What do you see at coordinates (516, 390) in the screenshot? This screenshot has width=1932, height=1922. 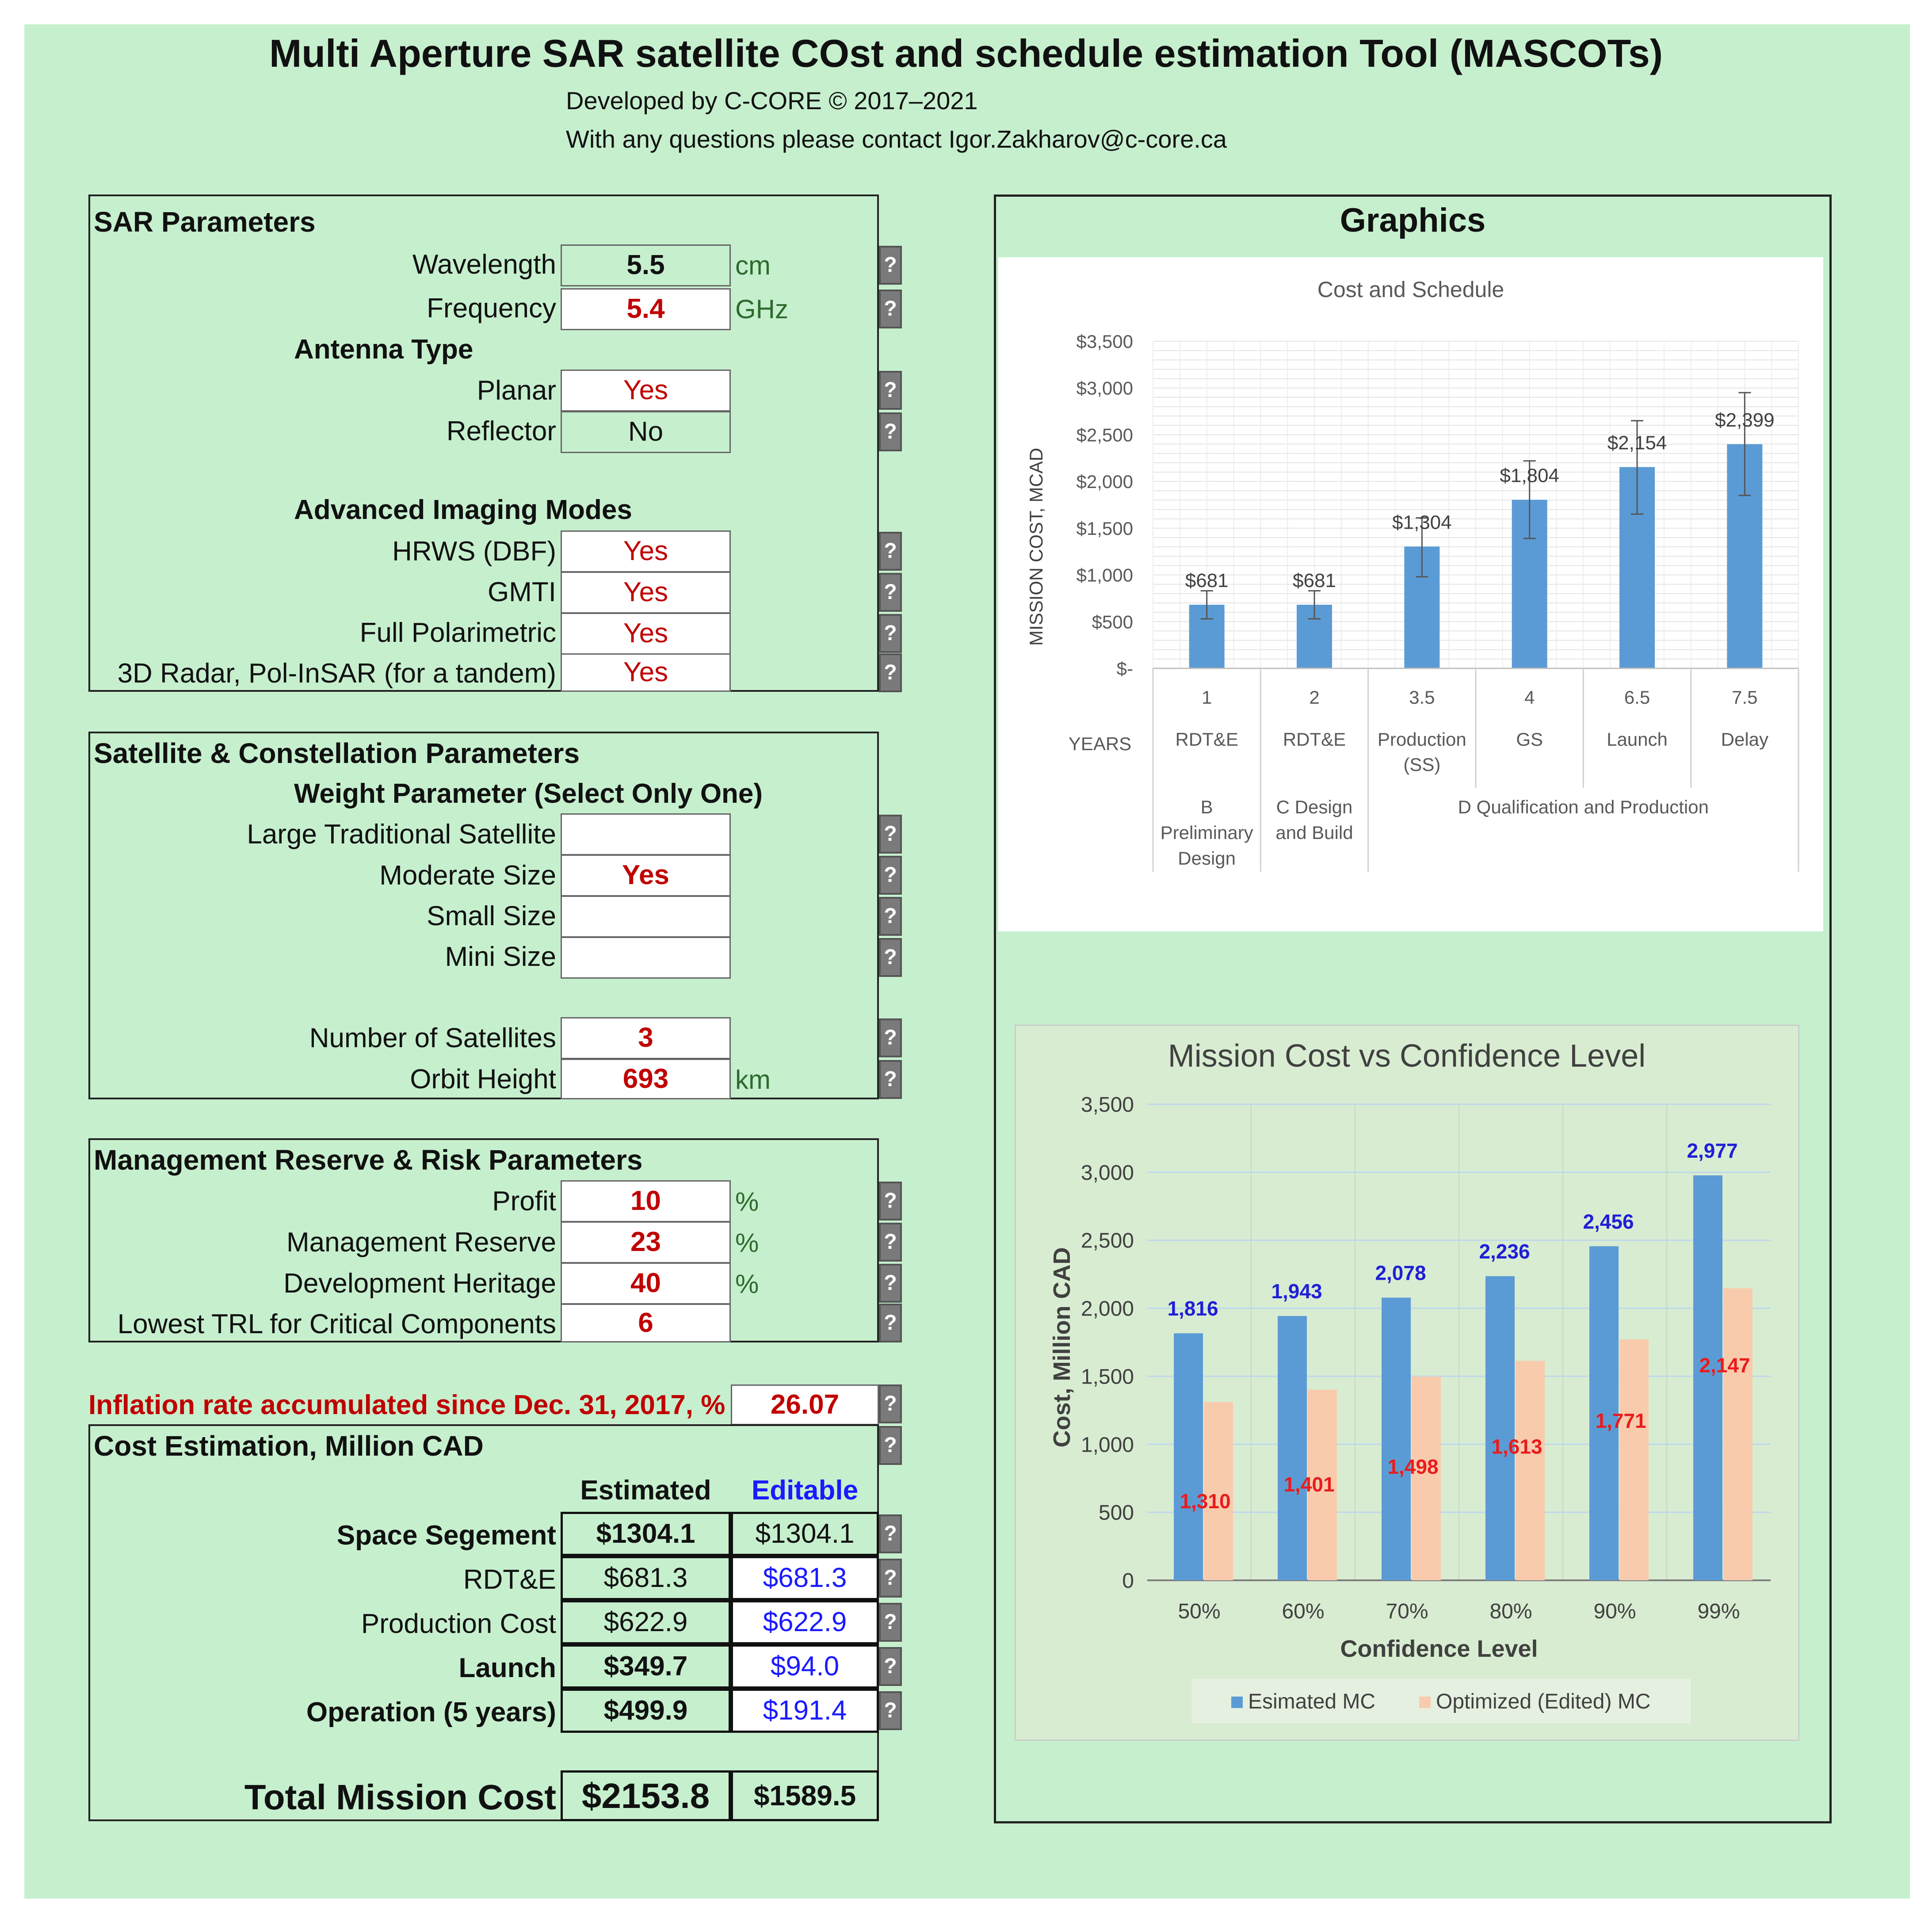 I see `planar-label: Planar` at bounding box center [516, 390].